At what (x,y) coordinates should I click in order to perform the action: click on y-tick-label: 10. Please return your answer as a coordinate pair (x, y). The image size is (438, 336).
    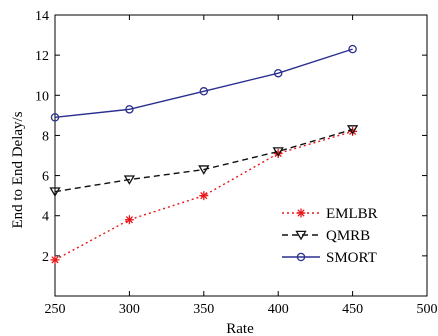
    Looking at the image, I should click on (42, 96).